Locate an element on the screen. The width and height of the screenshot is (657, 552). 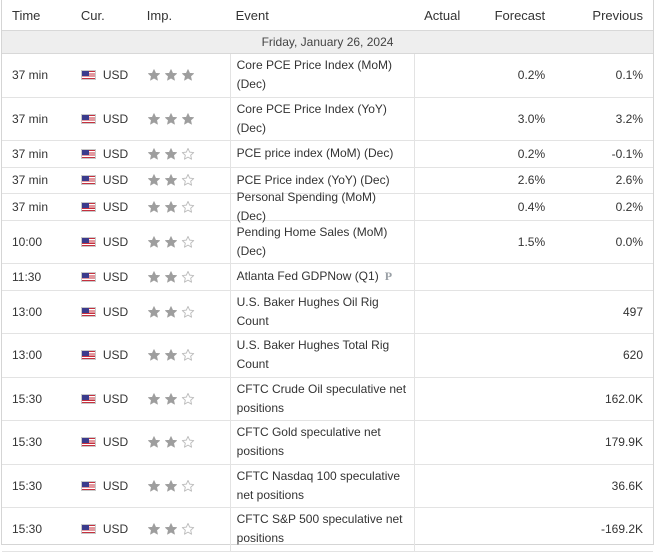
table-row: 11:30 USD Atlanta Fed GDPNow (Q1) P is located at coordinates (327, 277).